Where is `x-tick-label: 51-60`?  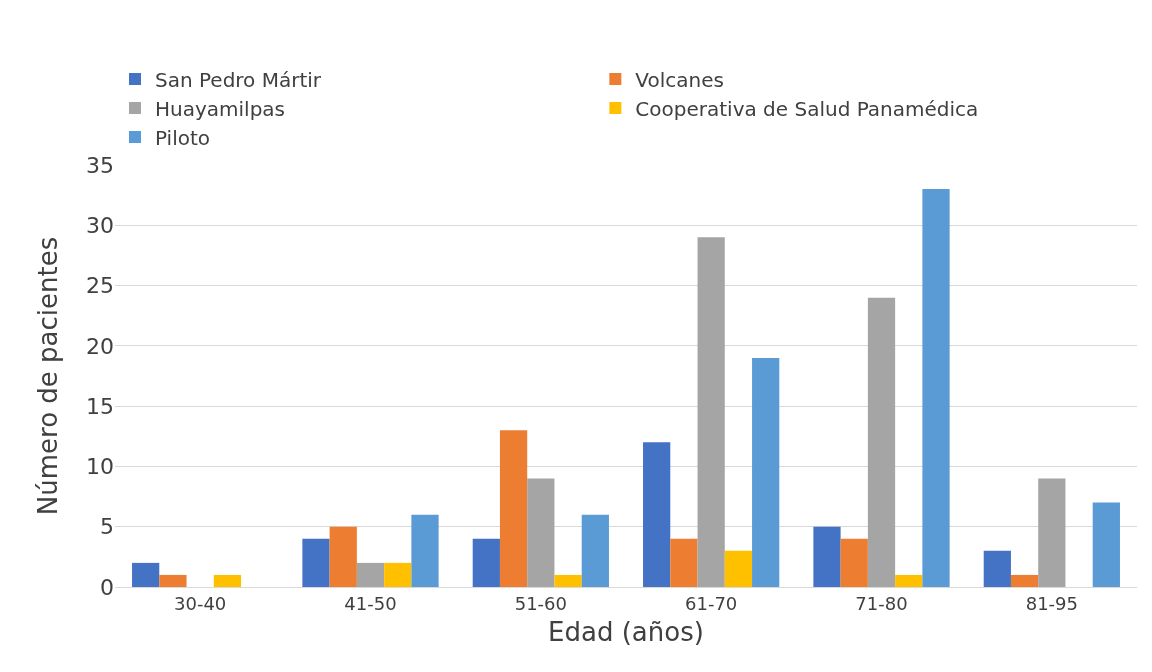 x-tick-label: 51-60 is located at coordinates (540, 603).